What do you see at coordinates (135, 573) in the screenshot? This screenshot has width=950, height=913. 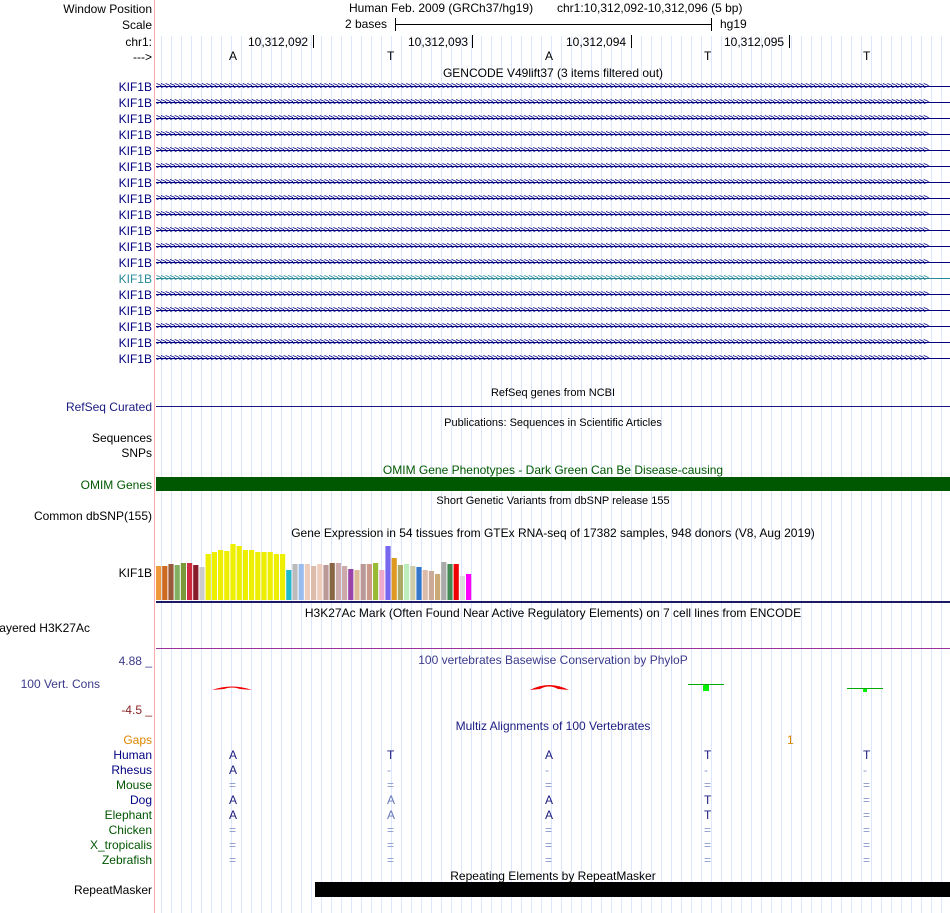 I see `gtex-label: KIF1B` at bounding box center [135, 573].